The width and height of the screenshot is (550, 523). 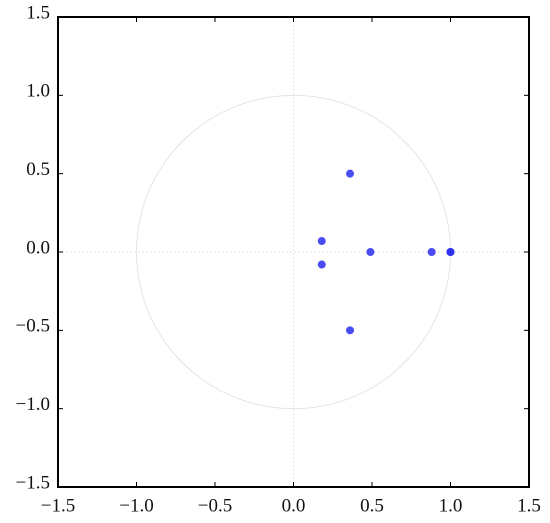 I want to click on x-tick-label: 0.5, so click(x=372, y=505).